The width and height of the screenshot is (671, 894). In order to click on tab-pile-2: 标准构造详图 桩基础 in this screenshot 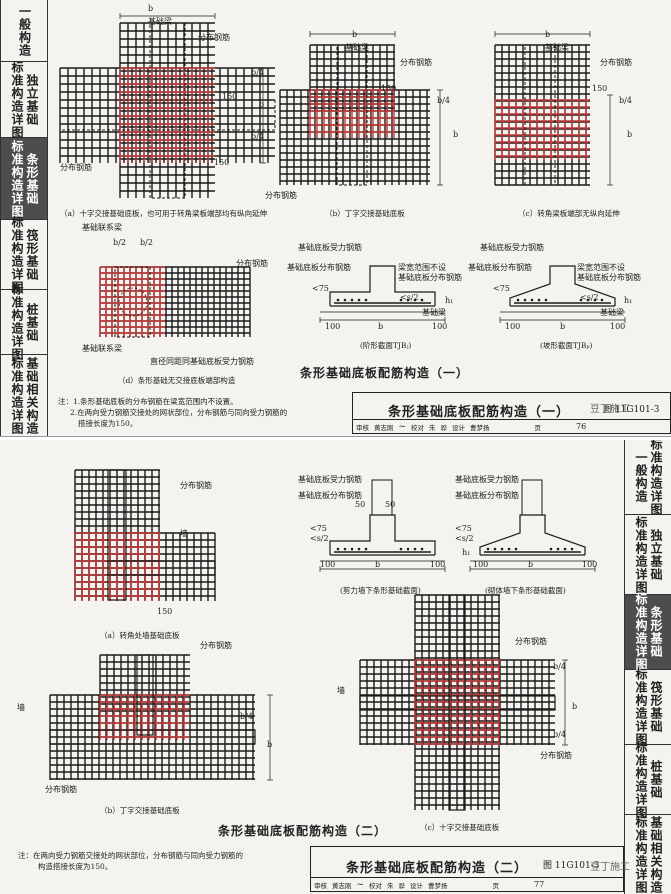, I will do `click(648, 780)`.